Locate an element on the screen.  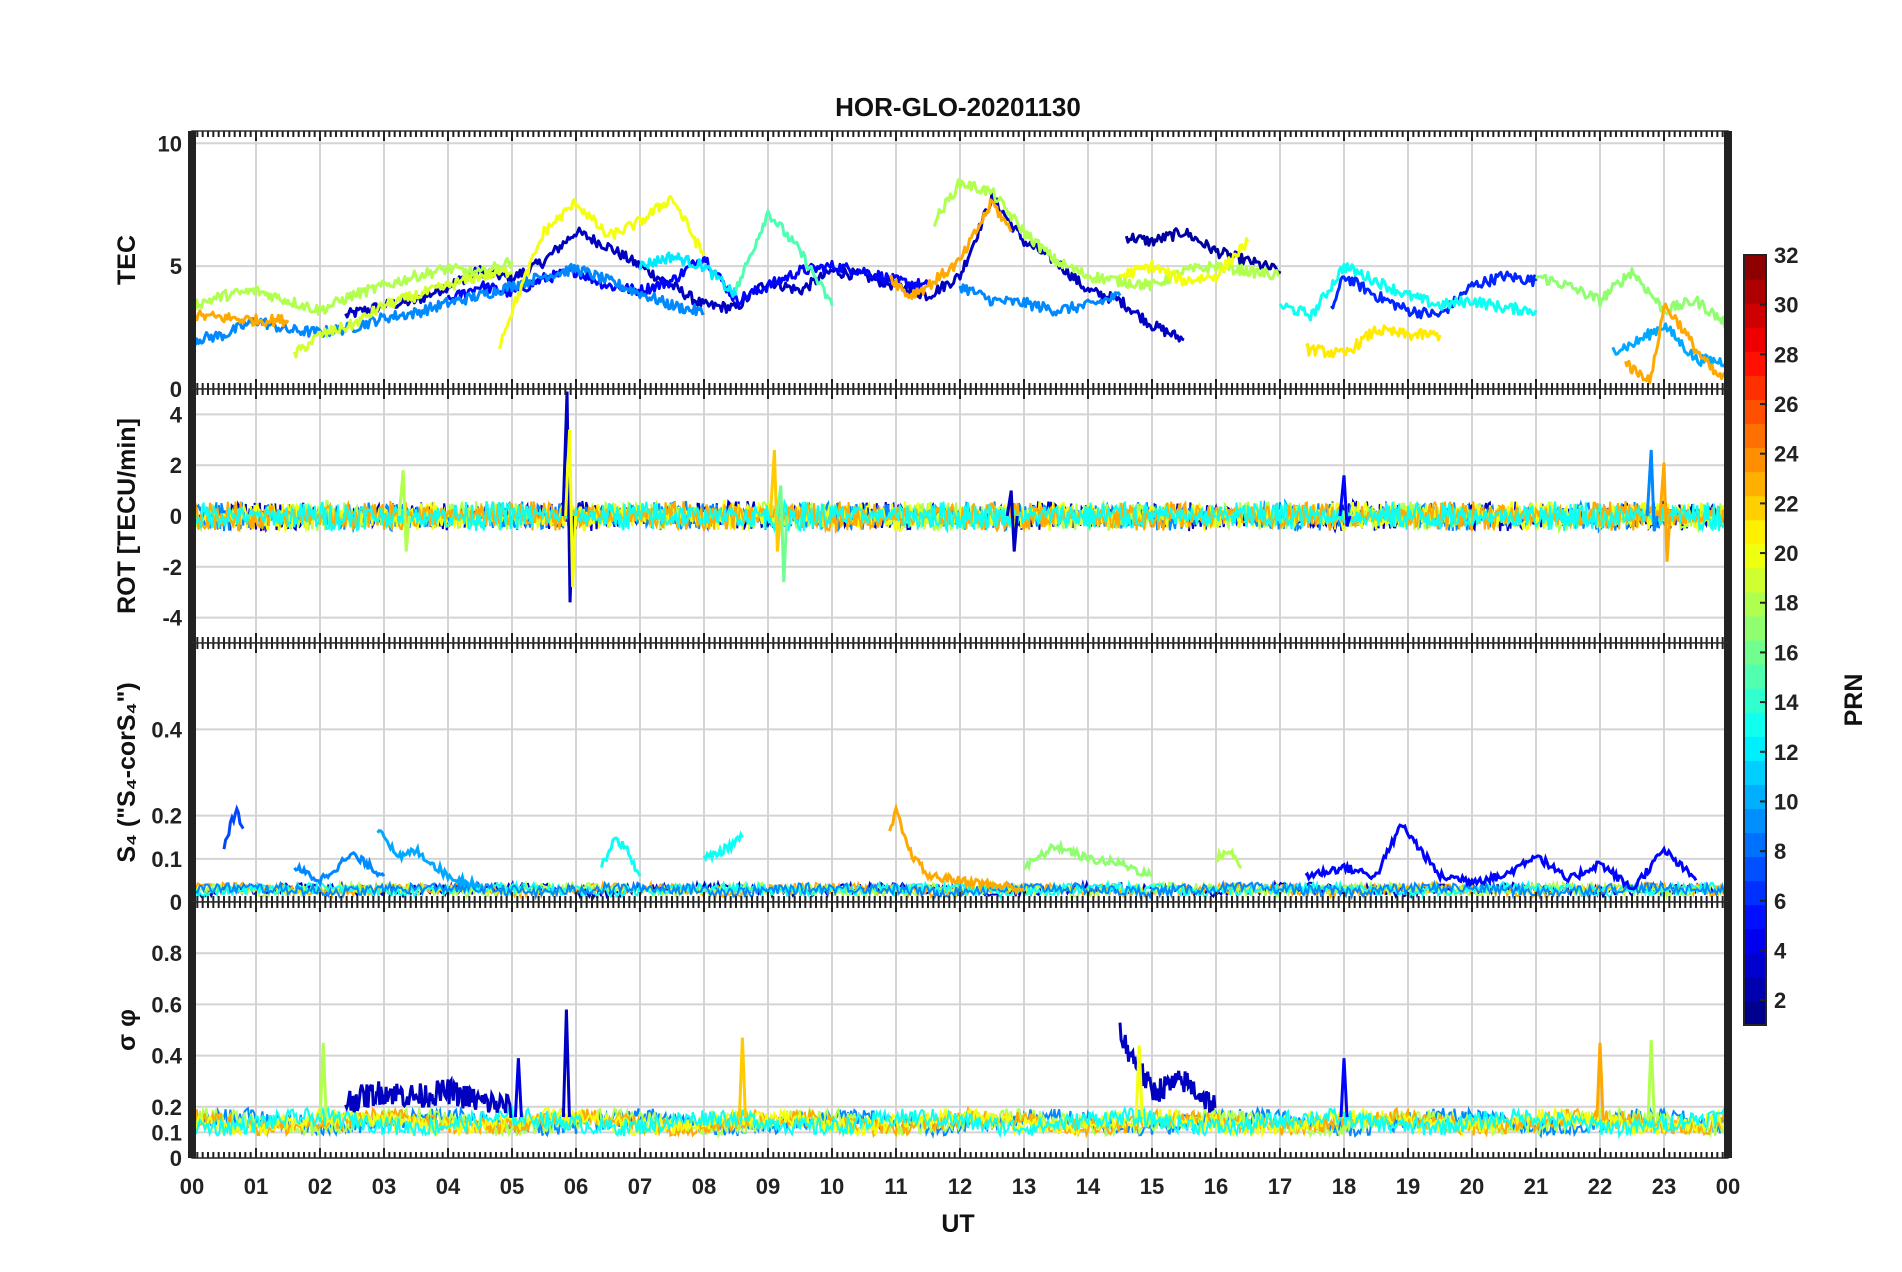
panel-tec-series is located at coordinates (960, 281).